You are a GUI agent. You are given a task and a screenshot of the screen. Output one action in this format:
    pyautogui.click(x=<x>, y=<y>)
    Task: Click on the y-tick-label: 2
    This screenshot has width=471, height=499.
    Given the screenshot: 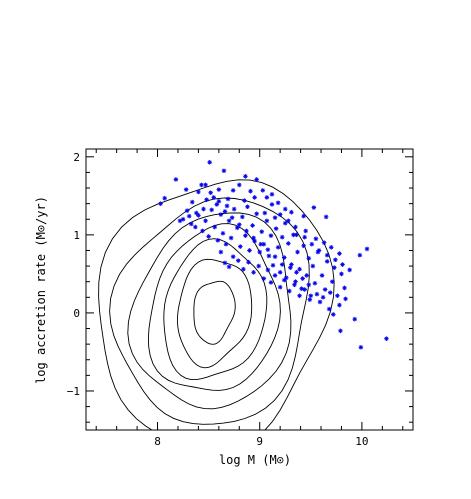 What is the action you would take?
    pyautogui.click(x=76, y=157)
    